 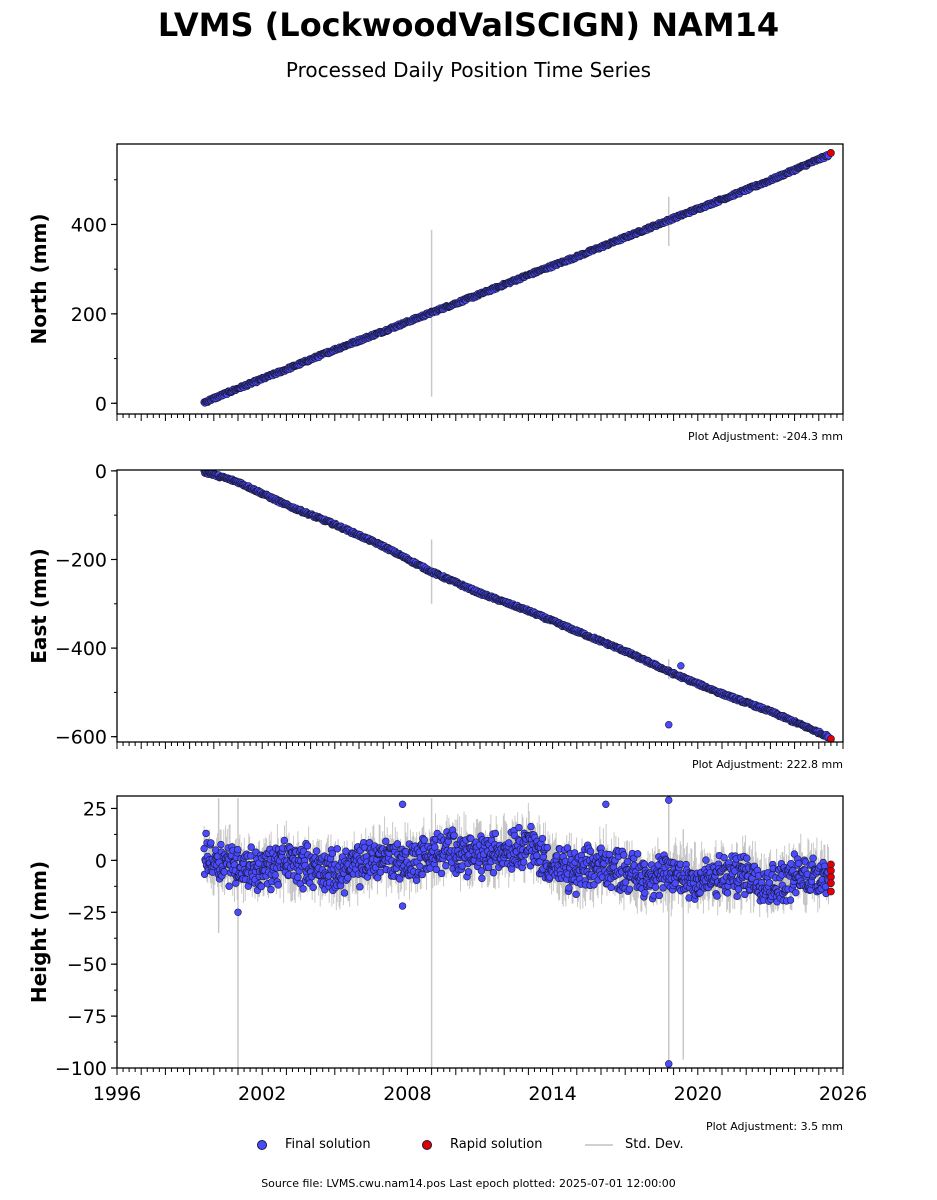 I want to click on legend-std-marker, so click(x=599, y=1144).